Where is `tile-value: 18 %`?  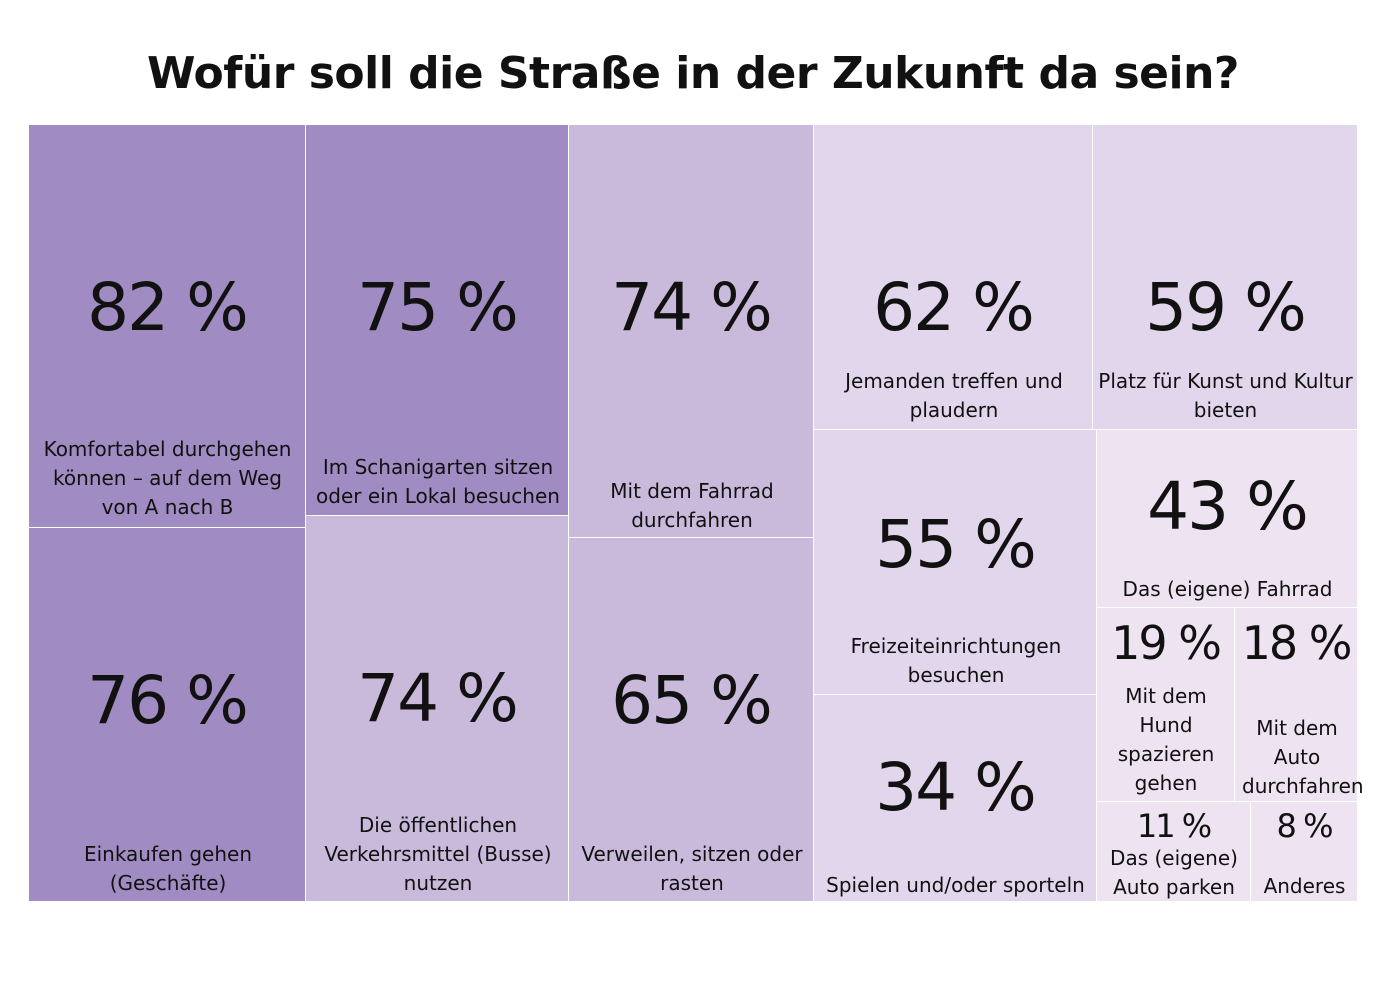 tile-value: 18 % is located at coordinates (1297, 643).